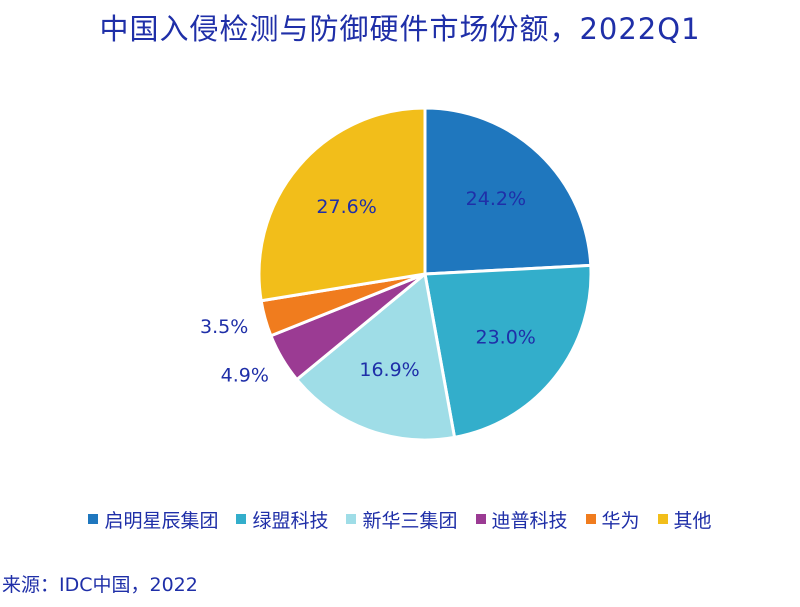 The width and height of the screenshot is (800, 607). What do you see at coordinates (245, 375) in the screenshot?
I see `data-label-dptech: 4.9%` at bounding box center [245, 375].